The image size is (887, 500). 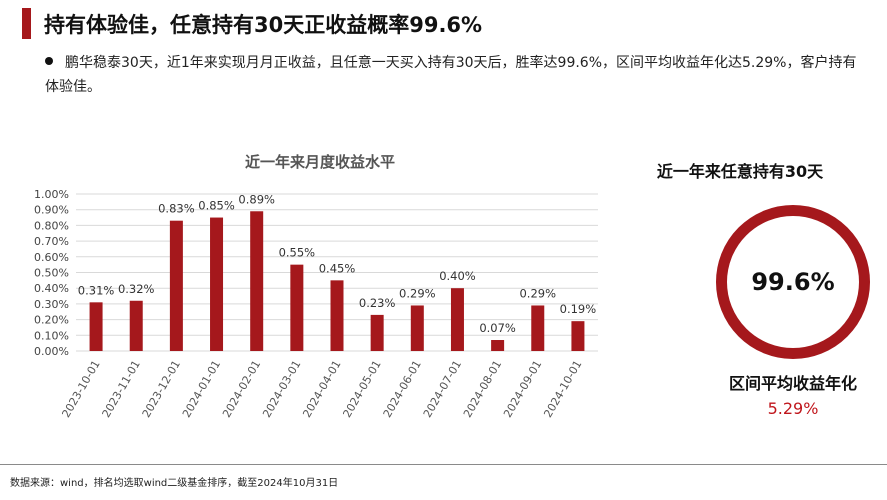 I want to click on x-tick-label: 2023-11-01, so click(x=121, y=389).